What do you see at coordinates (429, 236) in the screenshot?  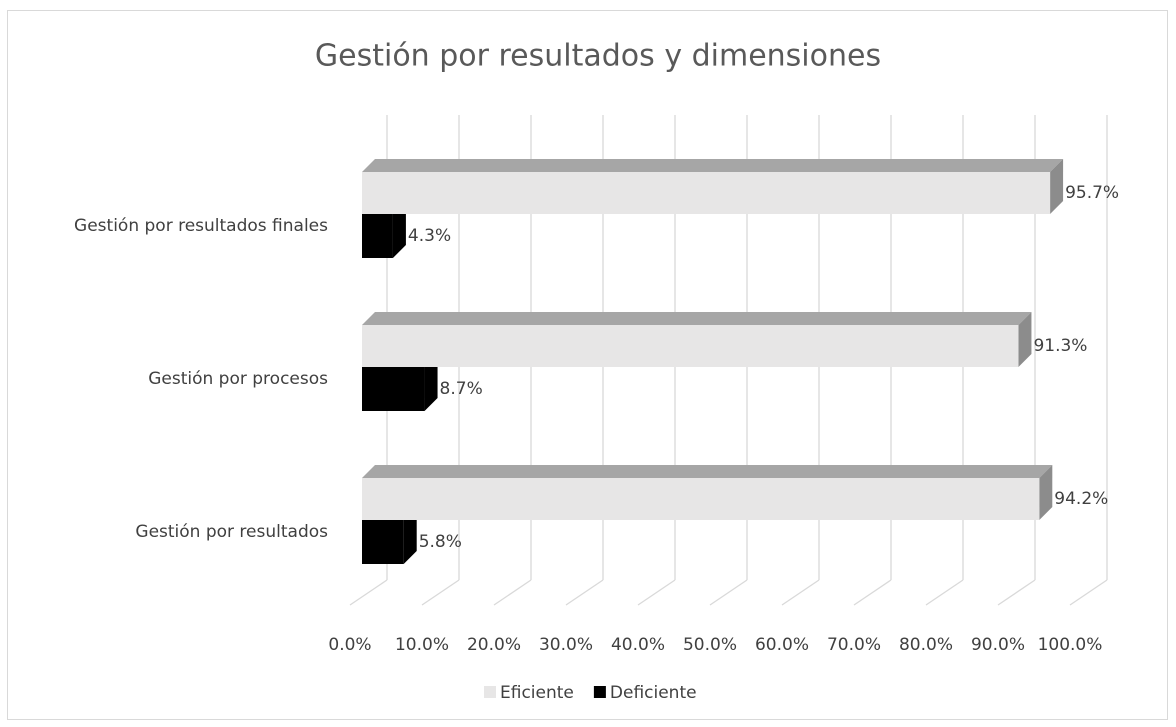 I see `data-label: 4.3%` at bounding box center [429, 236].